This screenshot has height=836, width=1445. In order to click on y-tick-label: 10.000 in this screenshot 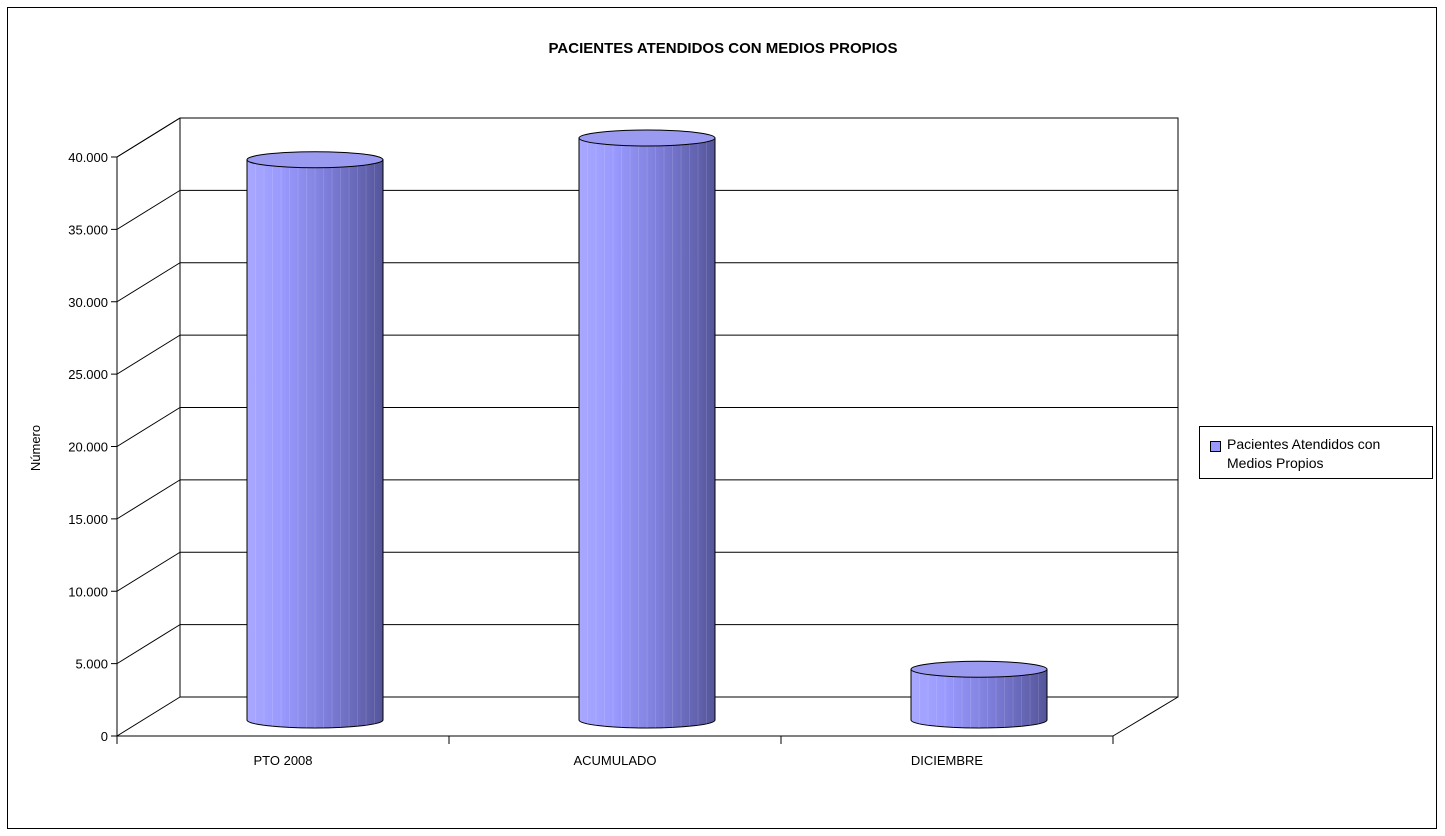, I will do `click(88, 591)`.